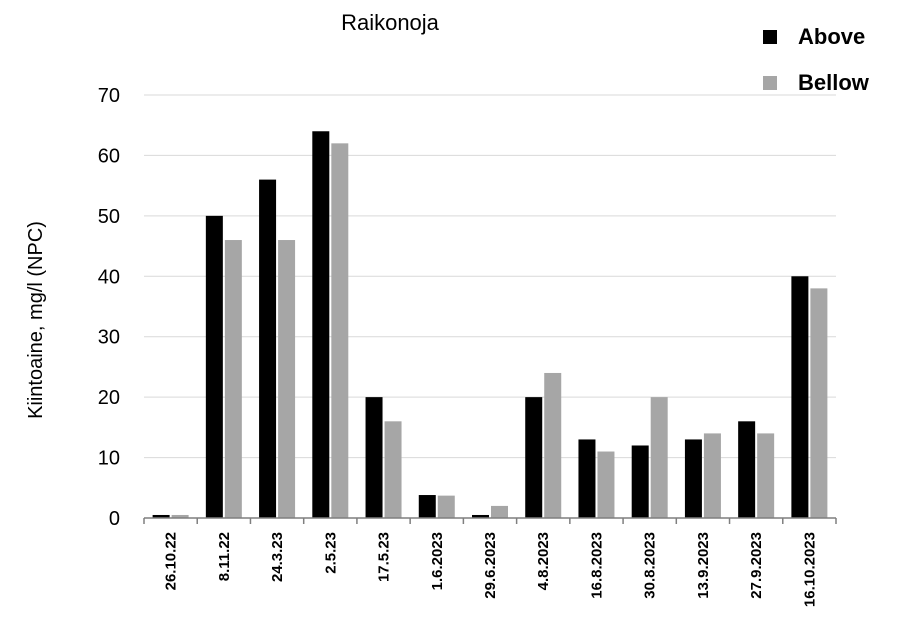 The height and width of the screenshot is (633, 897). I want to click on x-tick-label: 4.8.2023, so click(543, 561).